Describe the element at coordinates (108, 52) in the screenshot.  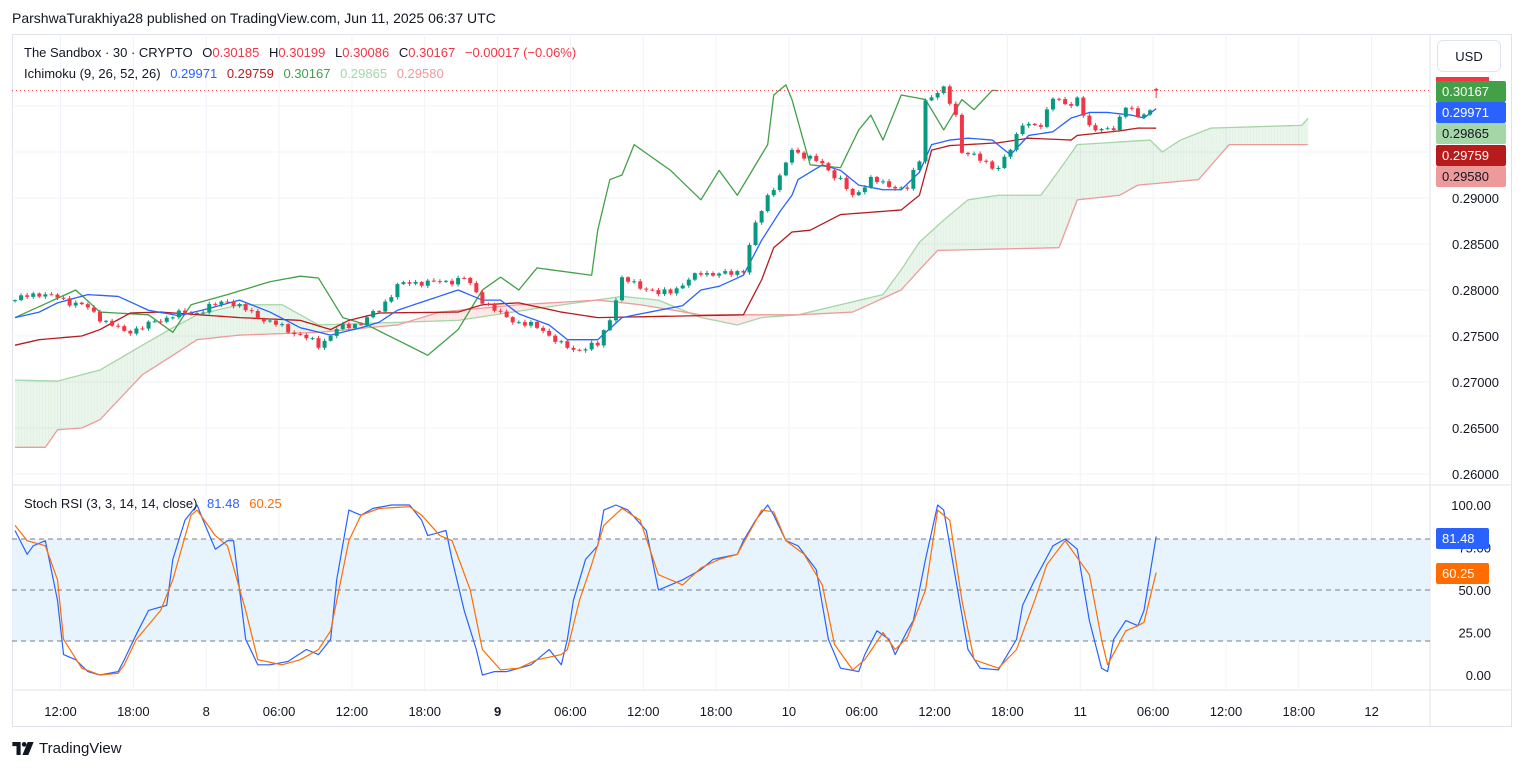
I see `symbol-name: The Sandbox · 30 · CRYPTO` at that location.